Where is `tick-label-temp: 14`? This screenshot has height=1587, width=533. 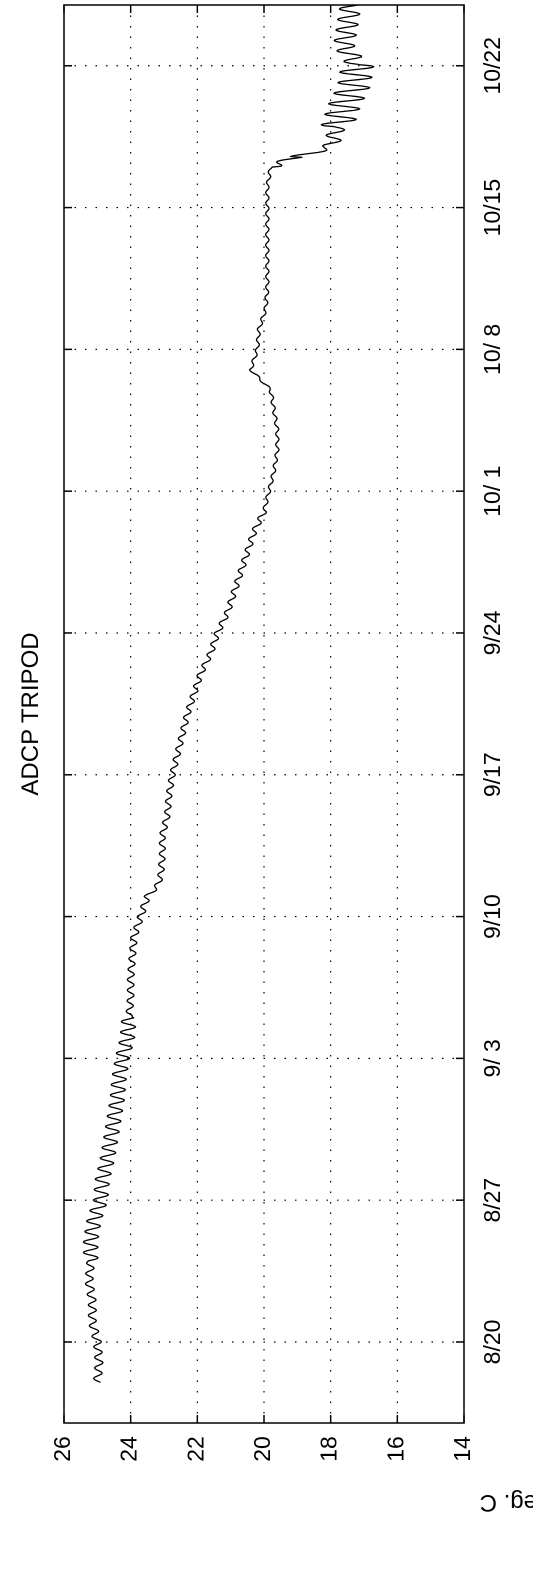 tick-label-temp: 14 is located at coordinates (462, 1449).